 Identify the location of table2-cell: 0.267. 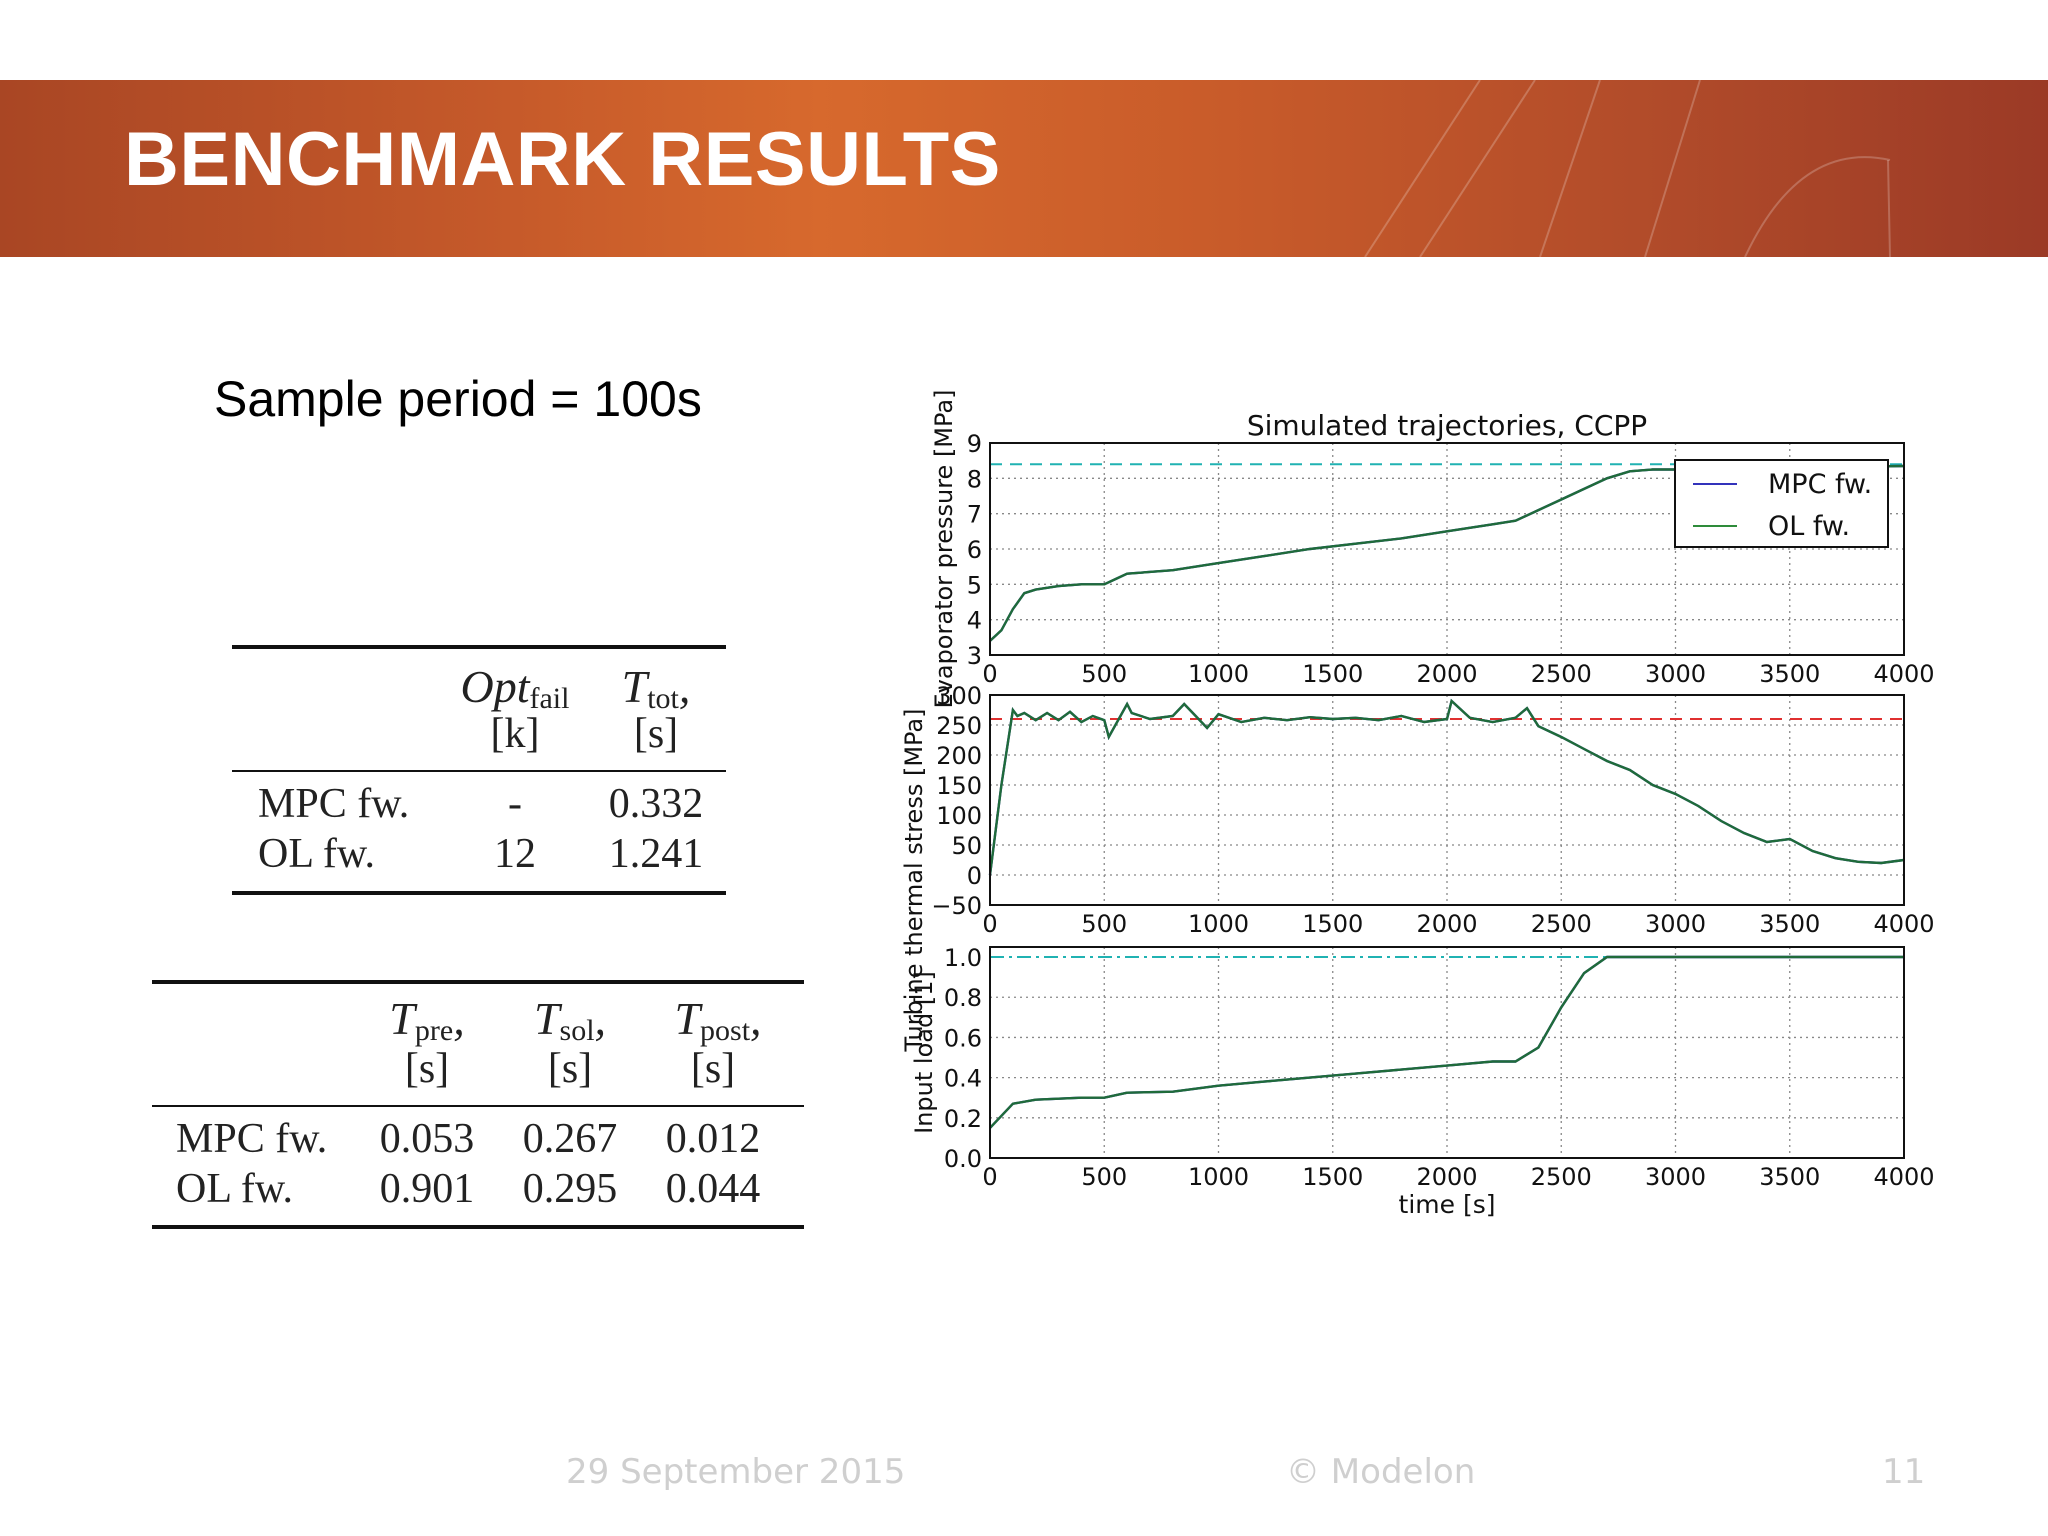
(570, 1139).